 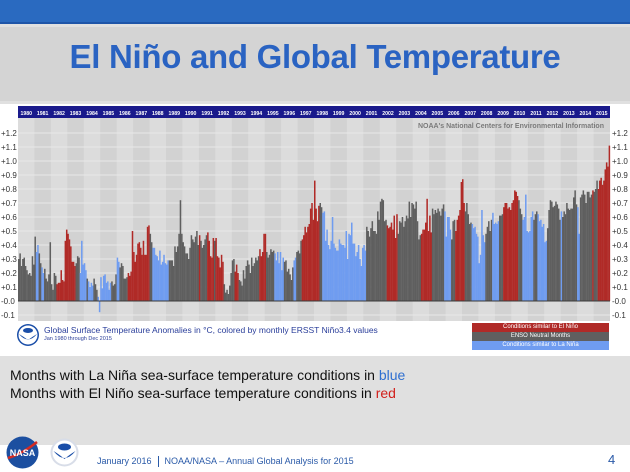 I want to click on blue-word: blue, so click(x=392, y=375).